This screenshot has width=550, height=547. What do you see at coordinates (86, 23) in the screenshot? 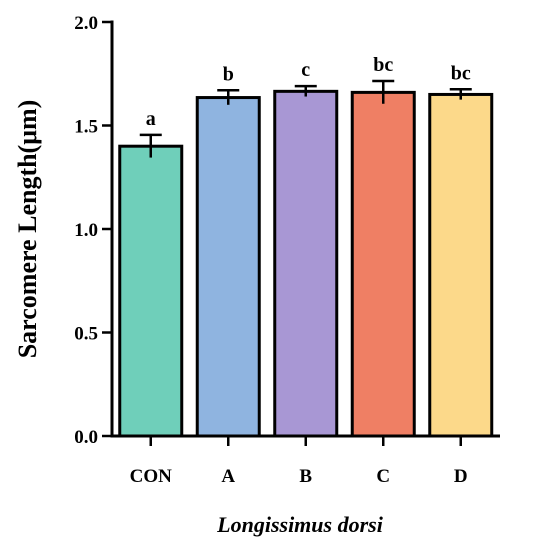
I see `y-tick-label: 2.0` at bounding box center [86, 23].